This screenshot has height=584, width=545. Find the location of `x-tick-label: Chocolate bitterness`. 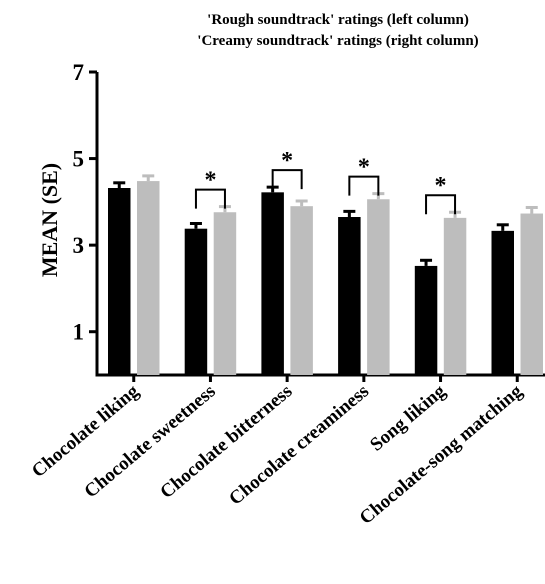

x-tick-label: Chocolate bitterness is located at coordinates (226, 442).